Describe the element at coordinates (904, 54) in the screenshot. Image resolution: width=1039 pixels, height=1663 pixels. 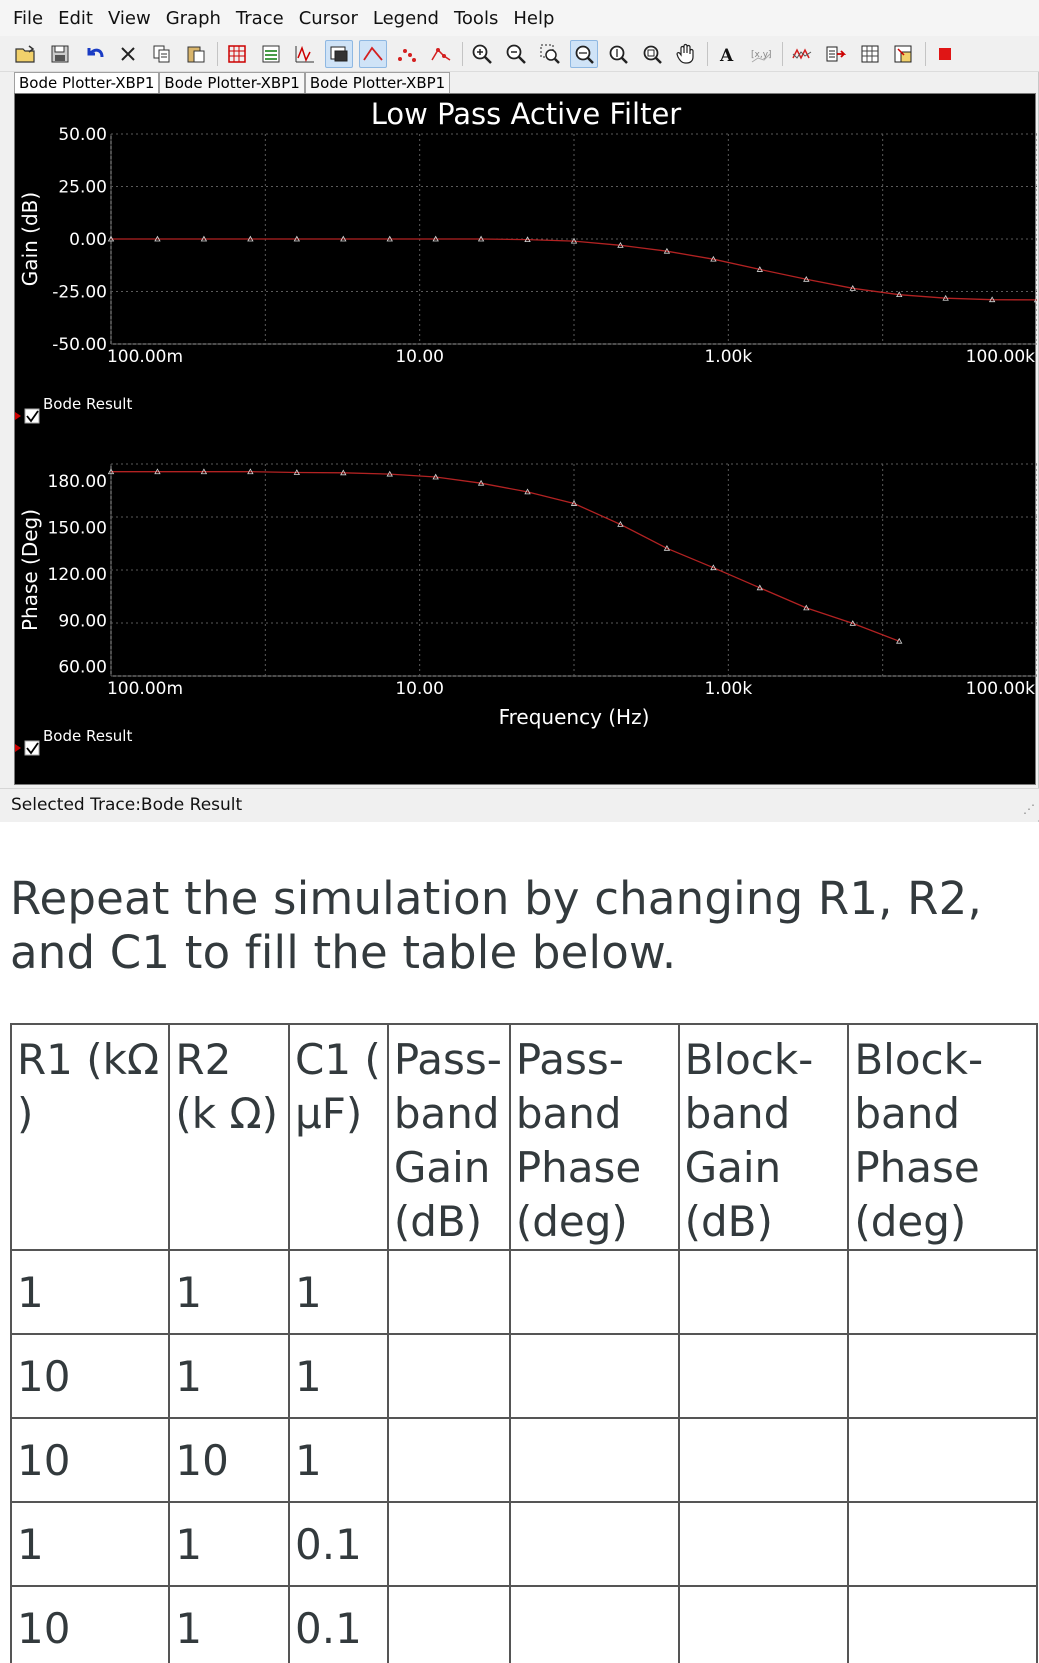
I see `export-image-icon` at that location.